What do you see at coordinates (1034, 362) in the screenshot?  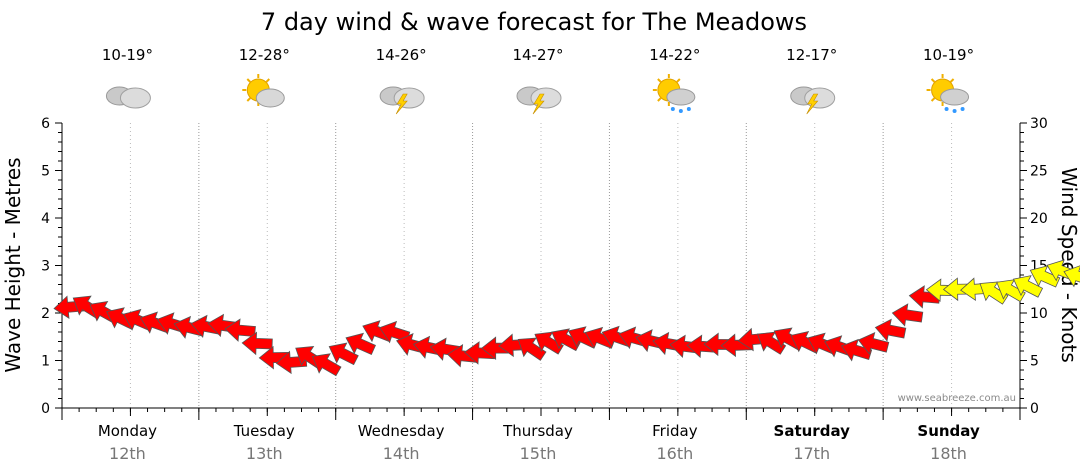 I see `y-right-tick-label: 5` at bounding box center [1034, 362].